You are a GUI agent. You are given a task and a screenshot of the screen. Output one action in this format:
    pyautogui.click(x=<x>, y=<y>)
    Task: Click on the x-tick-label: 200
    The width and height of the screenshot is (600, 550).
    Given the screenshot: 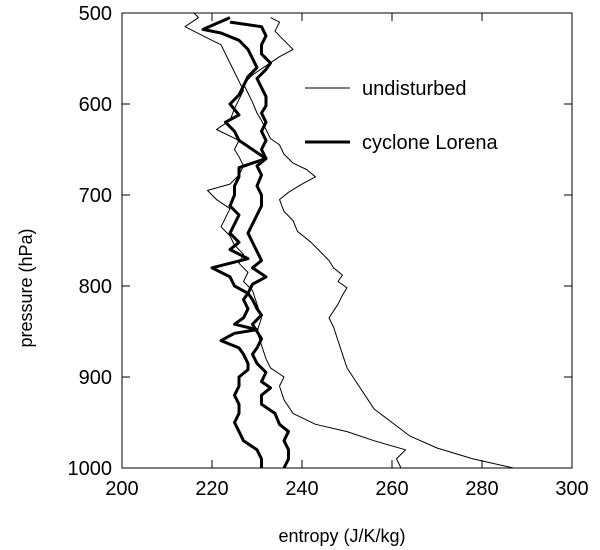 What is the action you would take?
    pyautogui.click(x=121, y=489)
    